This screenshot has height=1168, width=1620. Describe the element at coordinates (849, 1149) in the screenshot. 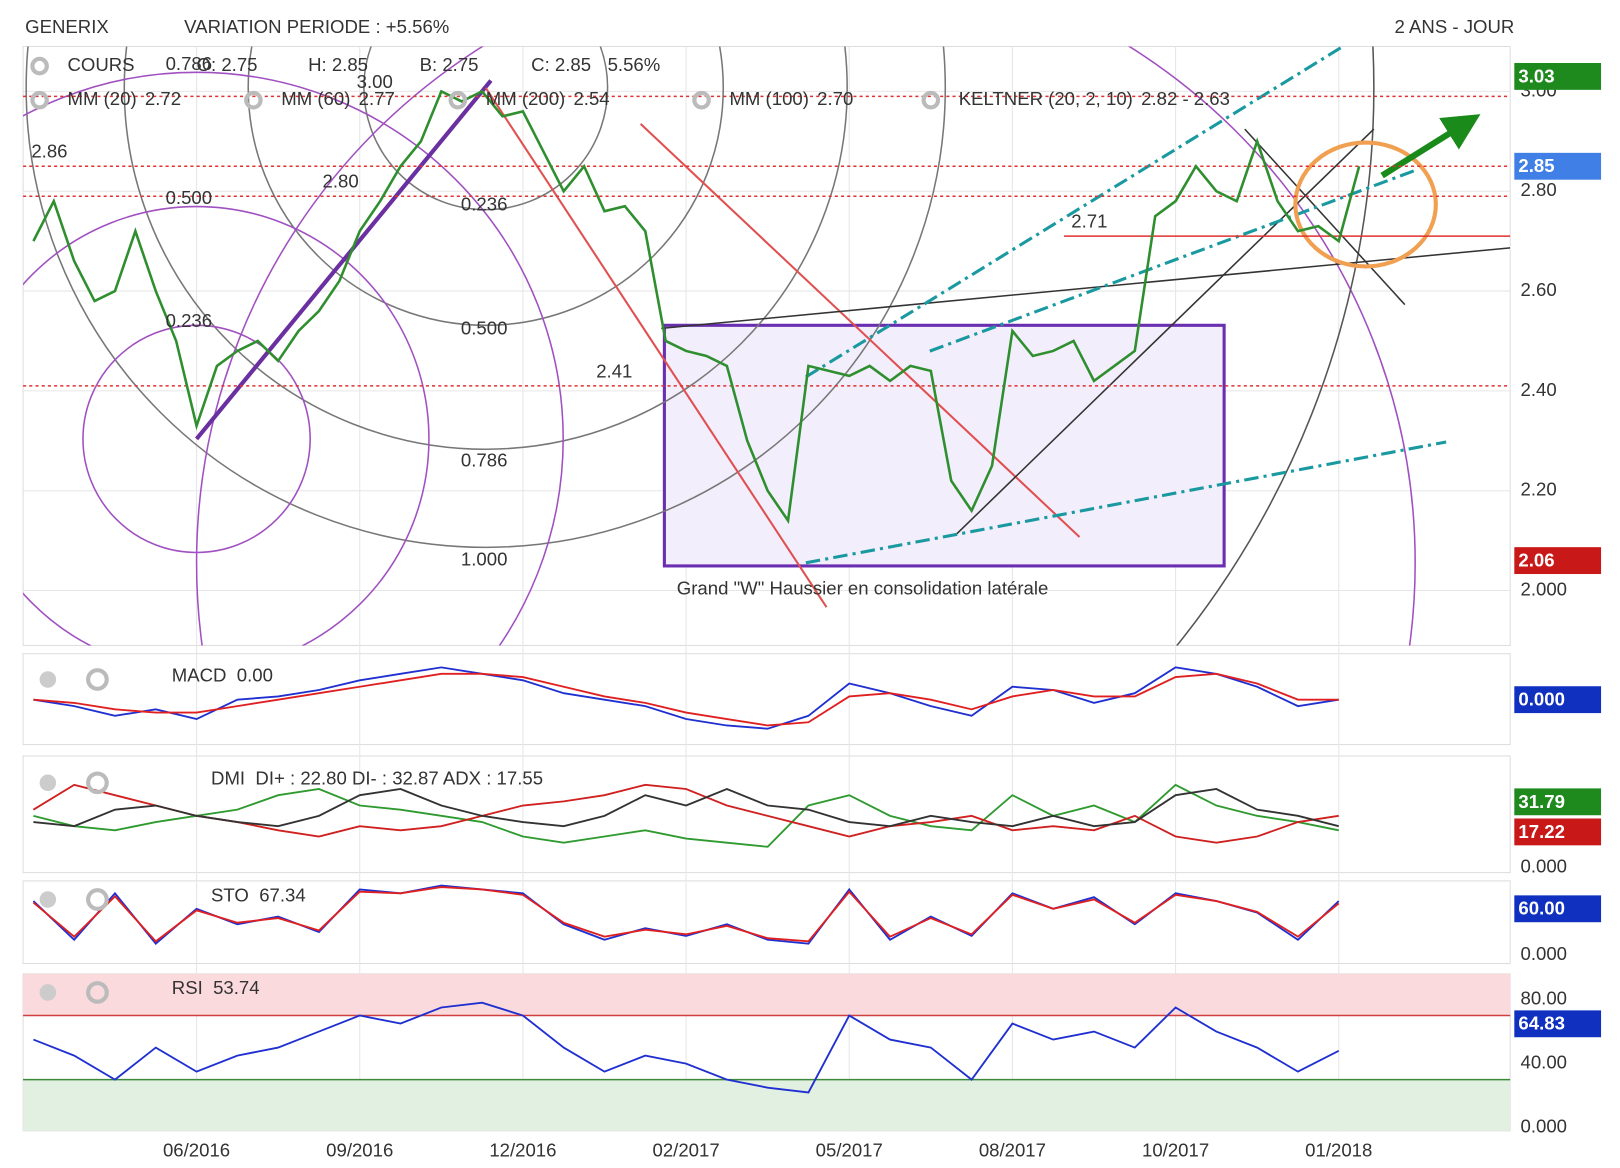

I see `x-tick-label: 05/2017` at that location.